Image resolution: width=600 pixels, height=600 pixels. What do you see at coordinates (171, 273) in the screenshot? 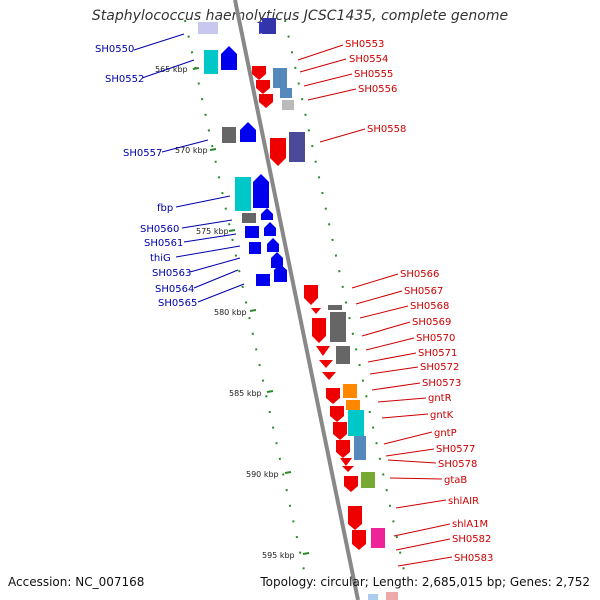
I see `gene-label: SH0563` at bounding box center [171, 273].